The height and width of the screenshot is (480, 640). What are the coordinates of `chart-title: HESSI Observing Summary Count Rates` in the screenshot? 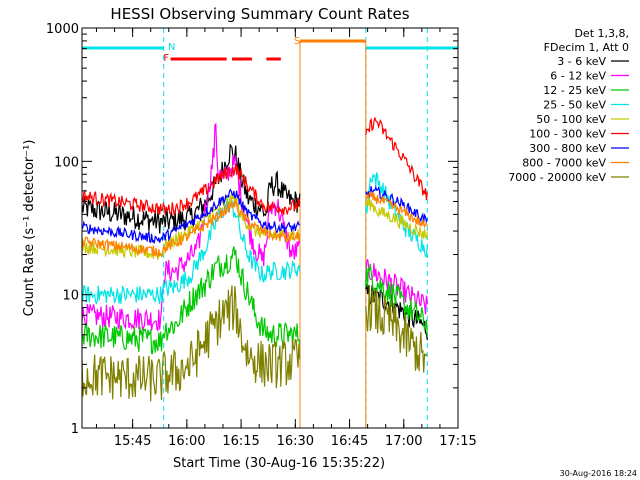 It's located at (259, 14).